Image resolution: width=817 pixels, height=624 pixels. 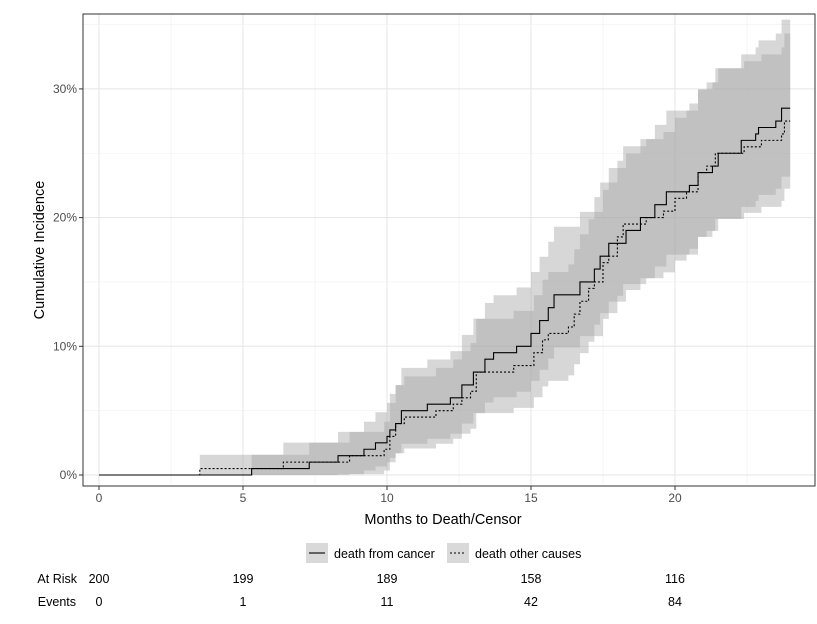 I want to click on y-tick-label: 30%, so click(x=65, y=89).